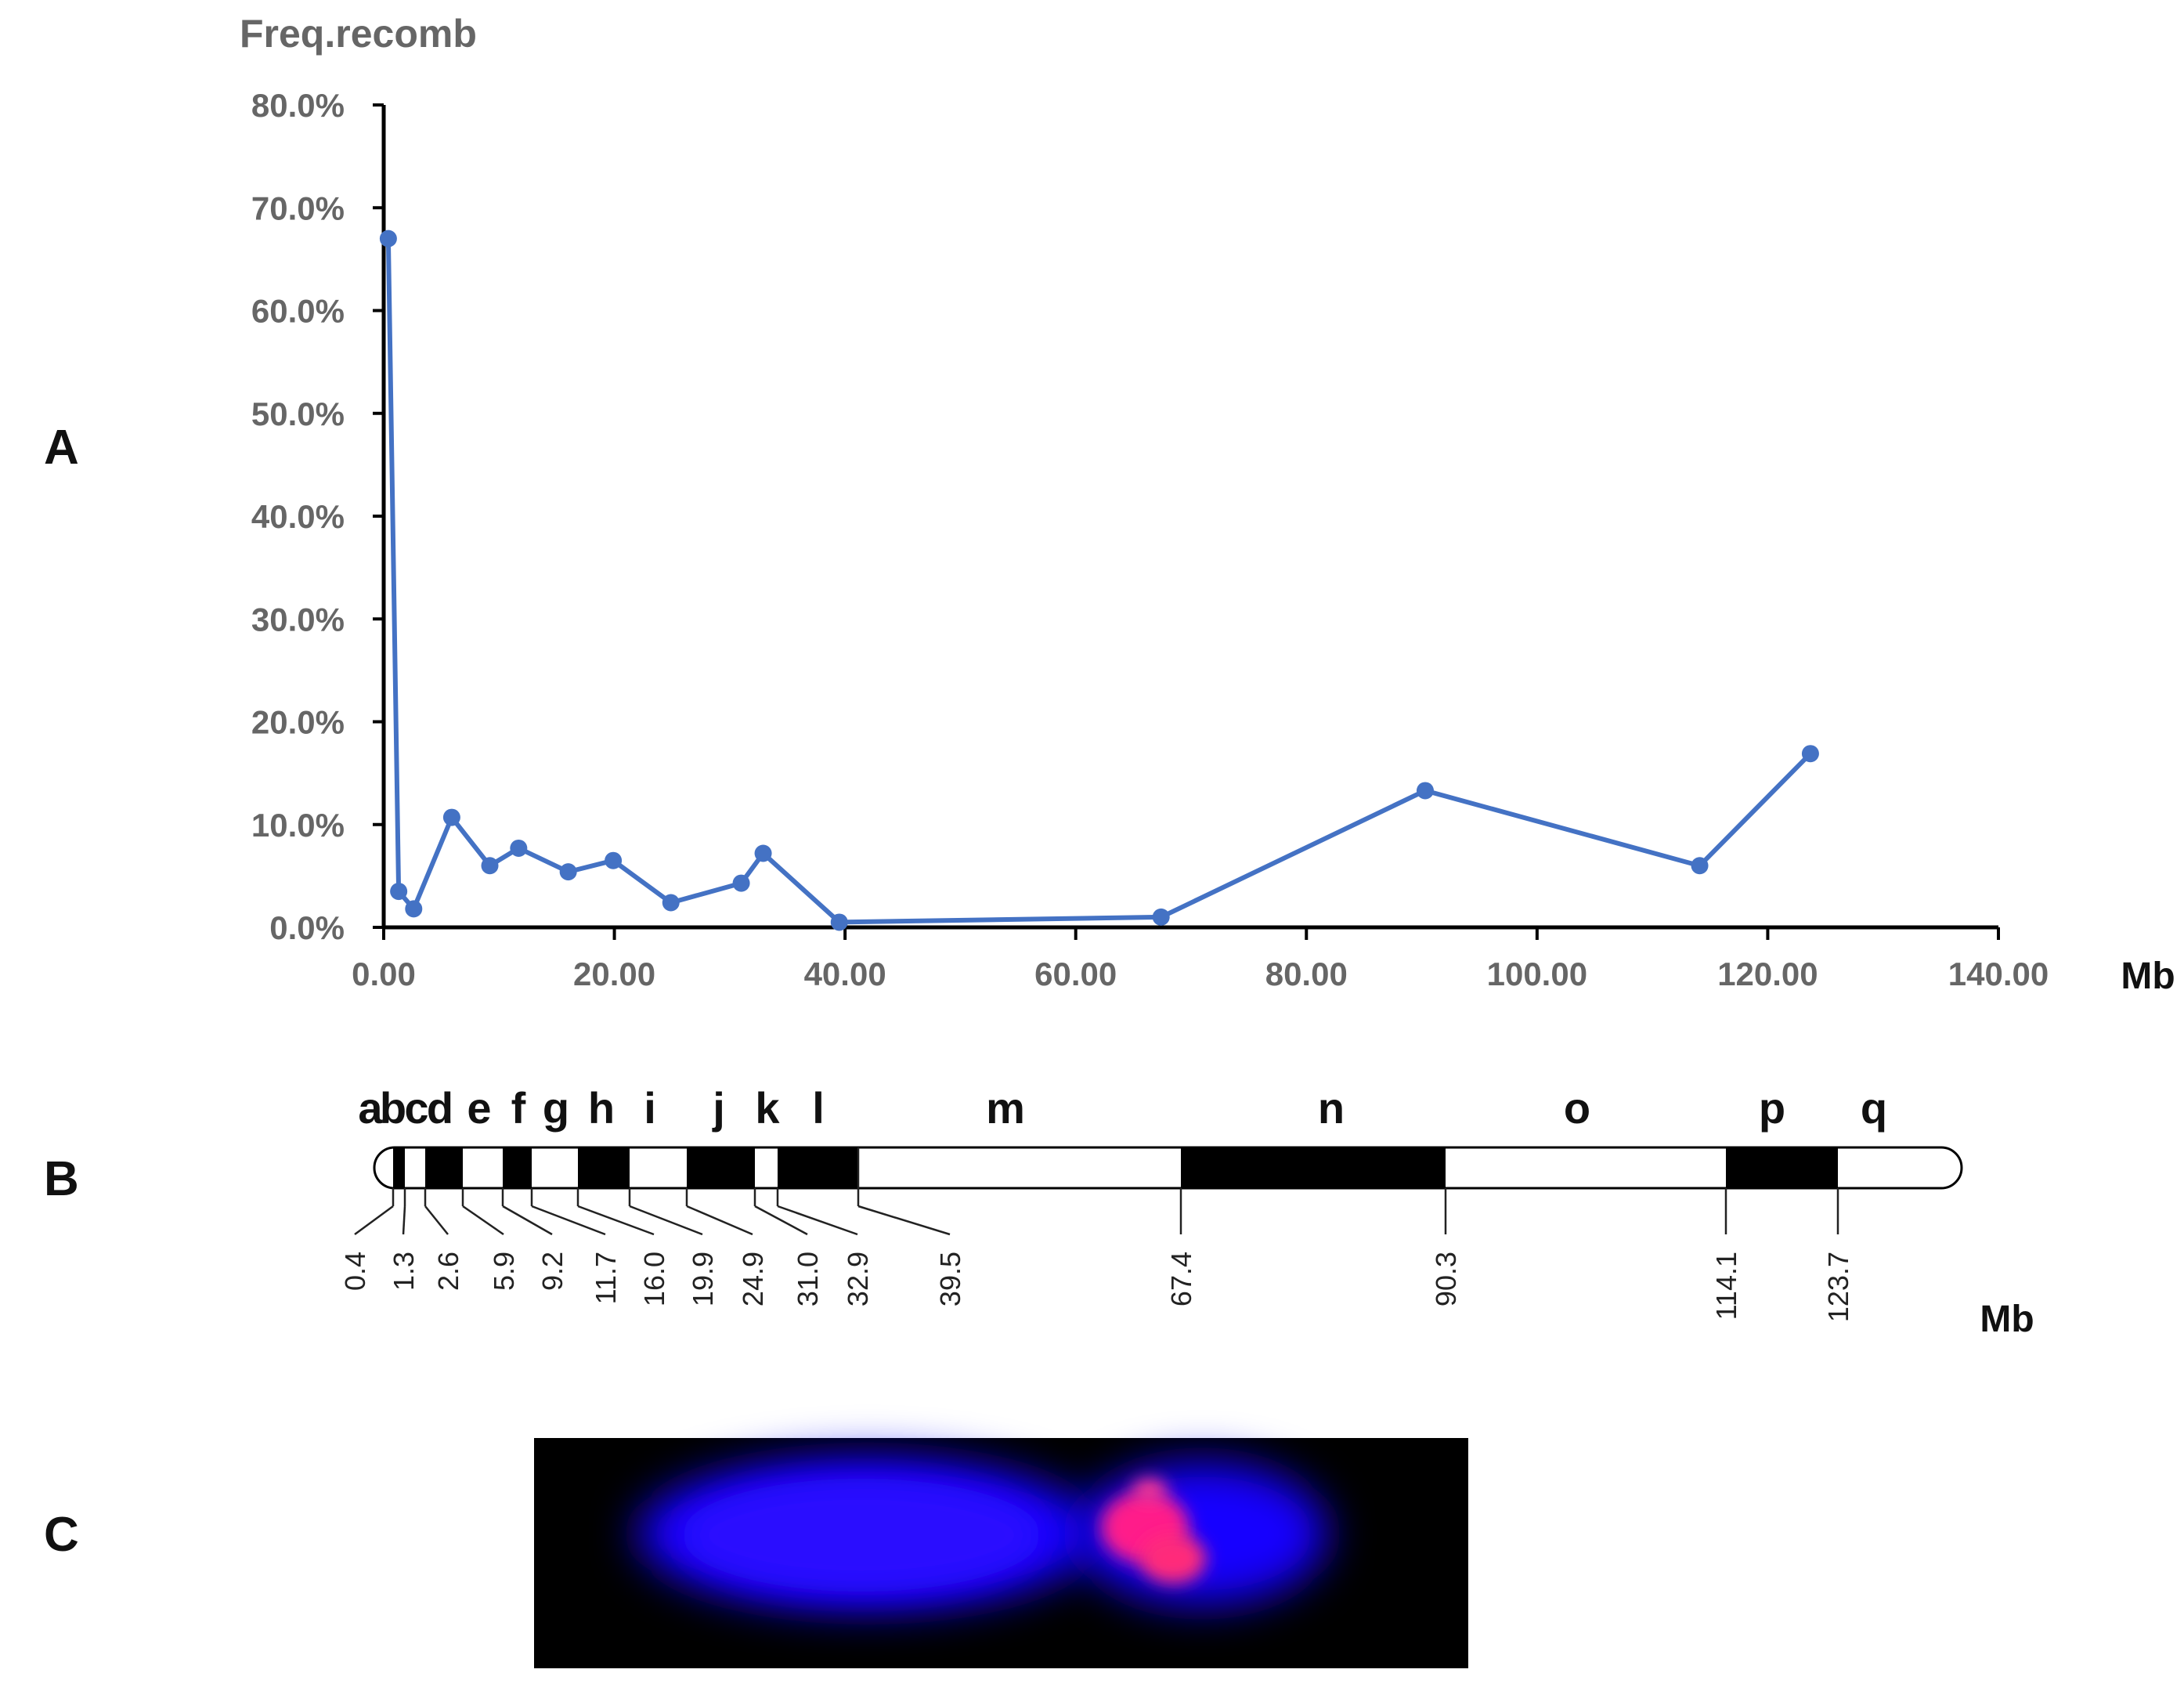 The width and height of the screenshot is (2184, 1691). I want to click on fish-probe-signal, so click(1153, 1531).